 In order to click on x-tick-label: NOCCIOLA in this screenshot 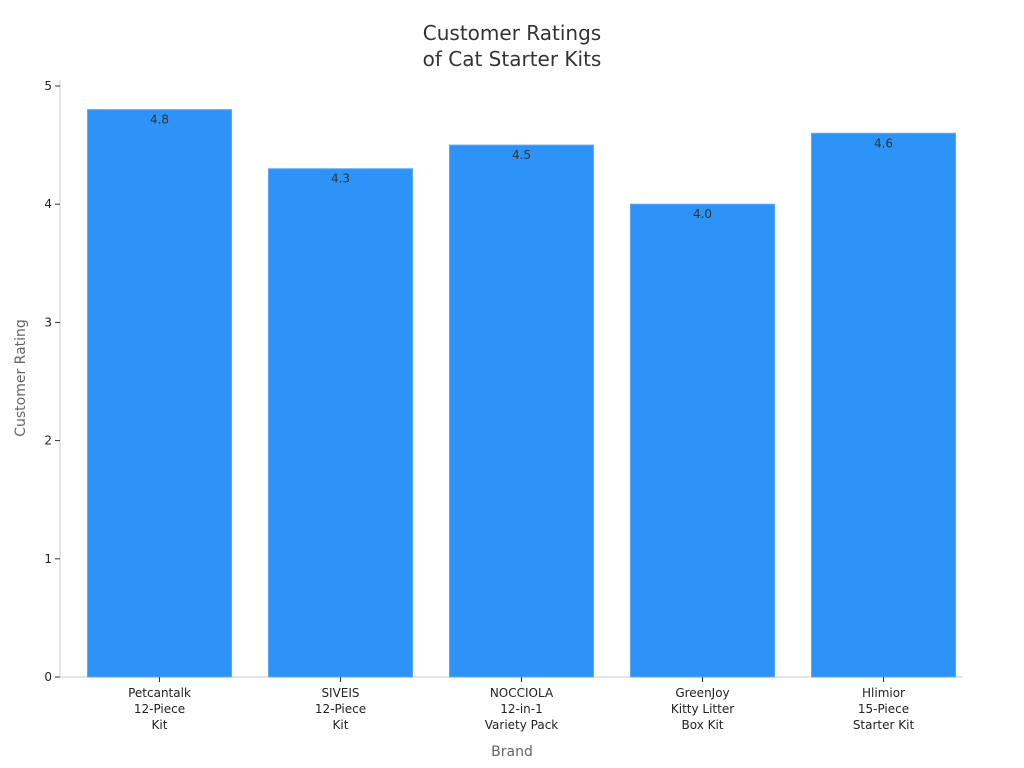, I will do `click(522, 693)`.